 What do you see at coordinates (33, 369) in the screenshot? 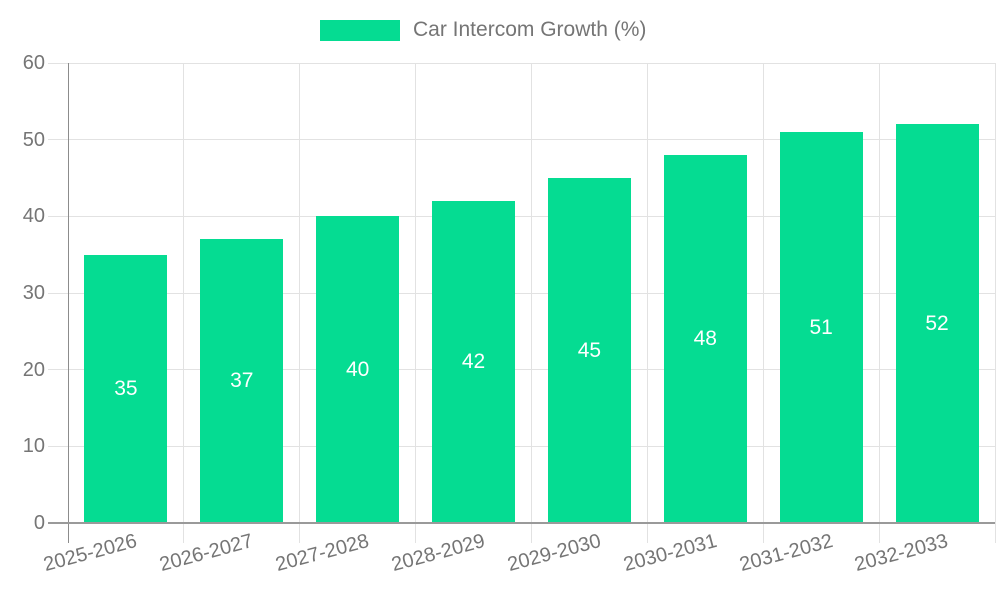
I see `y-axis-tick-label: 20` at bounding box center [33, 369].